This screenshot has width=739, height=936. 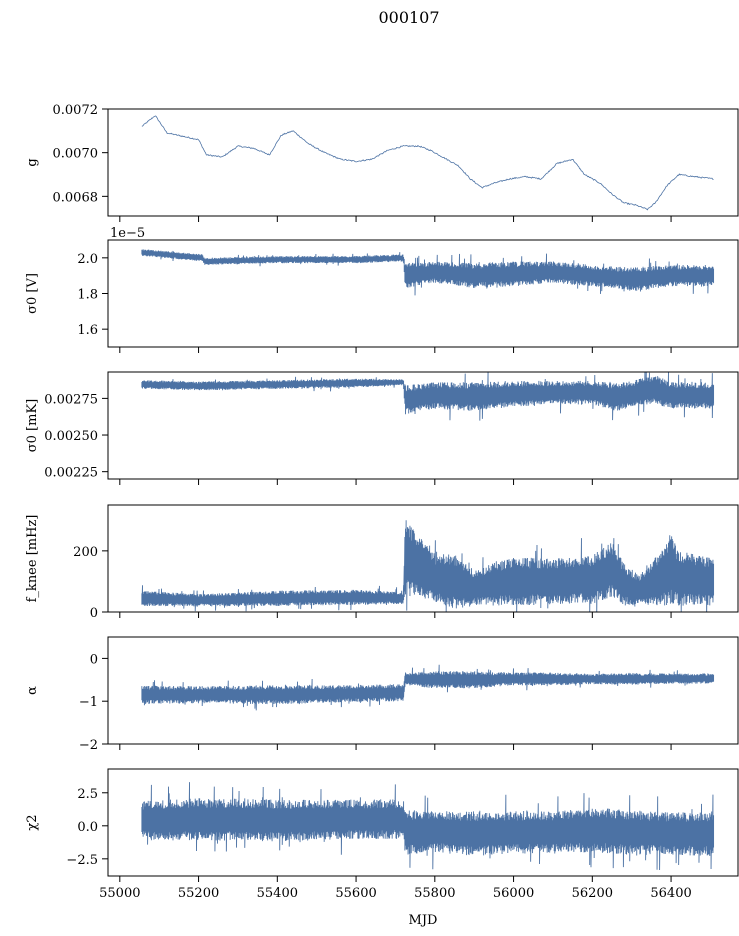 I want to click on y-axis-label: σ0 [mK], so click(x=32, y=425).